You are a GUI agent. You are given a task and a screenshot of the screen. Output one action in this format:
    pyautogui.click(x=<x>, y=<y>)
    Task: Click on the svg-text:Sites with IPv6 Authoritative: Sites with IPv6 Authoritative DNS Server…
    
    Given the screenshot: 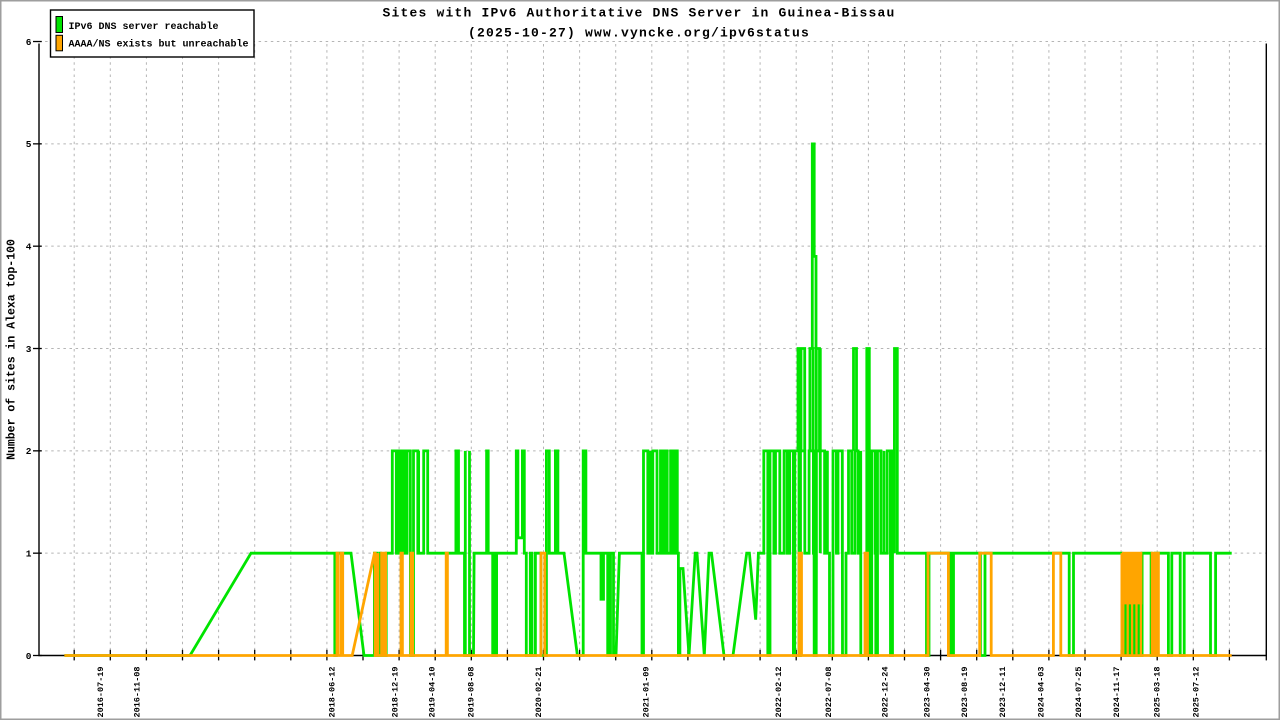 What is the action you would take?
    pyautogui.click(x=638, y=13)
    